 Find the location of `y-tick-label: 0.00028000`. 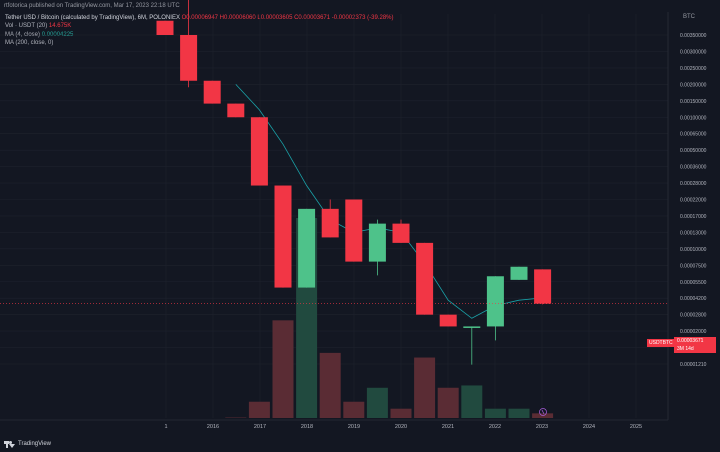

y-tick-label: 0.00028000 is located at coordinates (693, 184).